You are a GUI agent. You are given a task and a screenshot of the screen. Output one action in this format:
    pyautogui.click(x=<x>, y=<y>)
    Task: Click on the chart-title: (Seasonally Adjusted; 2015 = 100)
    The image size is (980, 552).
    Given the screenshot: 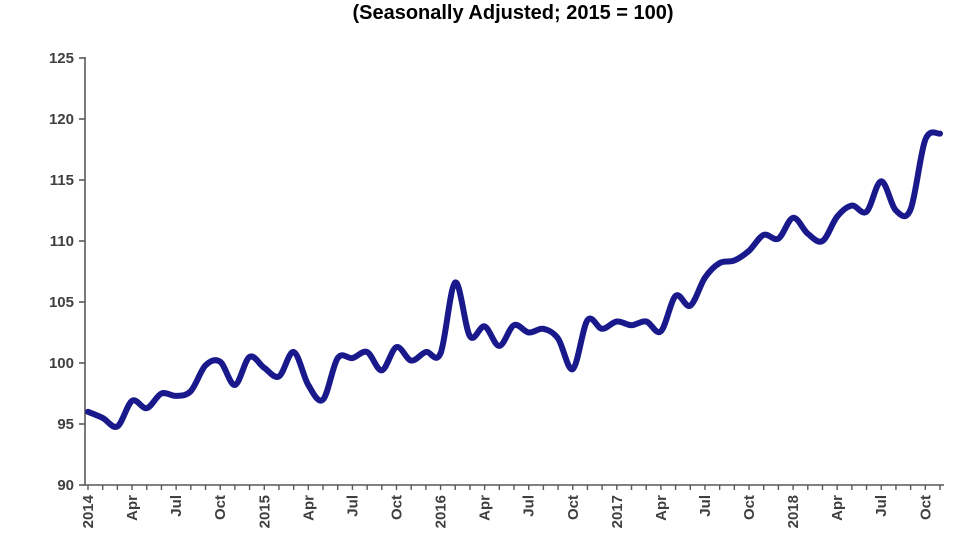 What is the action you would take?
    pyautogui.click(x=513, y=13)
    